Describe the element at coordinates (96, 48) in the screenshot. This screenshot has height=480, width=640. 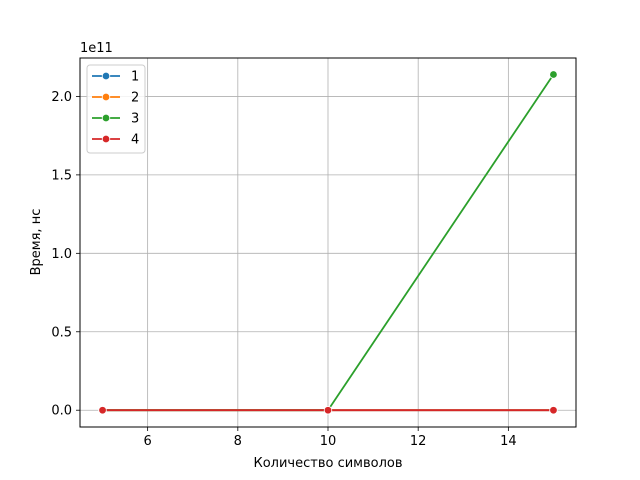
I see `y-axis-multiplier-label: 1e11` at that location.